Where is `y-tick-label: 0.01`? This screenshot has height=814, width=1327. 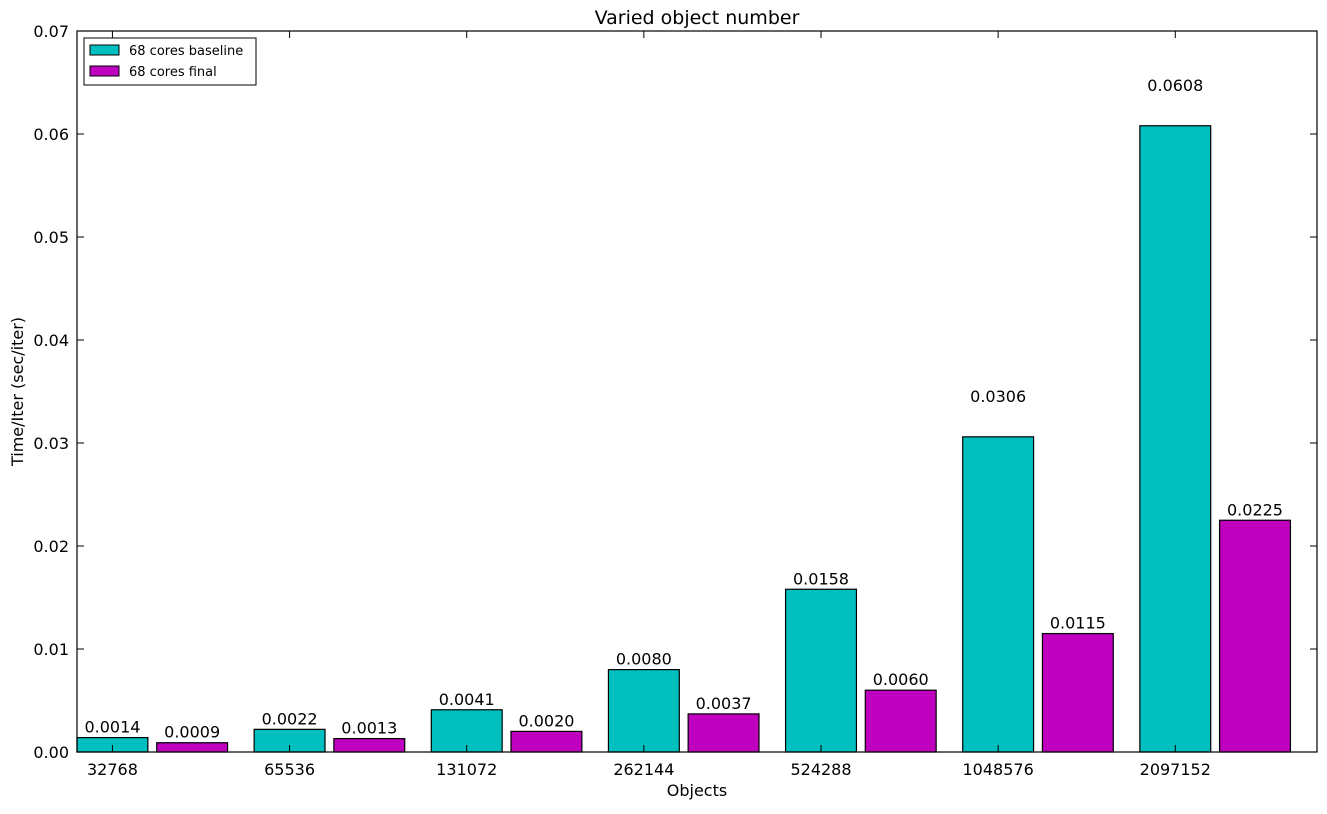
y-tick-label: 0.01 is located at coordinates (51, 649).